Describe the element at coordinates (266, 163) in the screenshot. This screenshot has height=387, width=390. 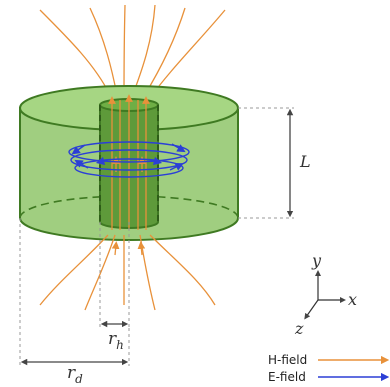
I see `dimension-L` at that location.